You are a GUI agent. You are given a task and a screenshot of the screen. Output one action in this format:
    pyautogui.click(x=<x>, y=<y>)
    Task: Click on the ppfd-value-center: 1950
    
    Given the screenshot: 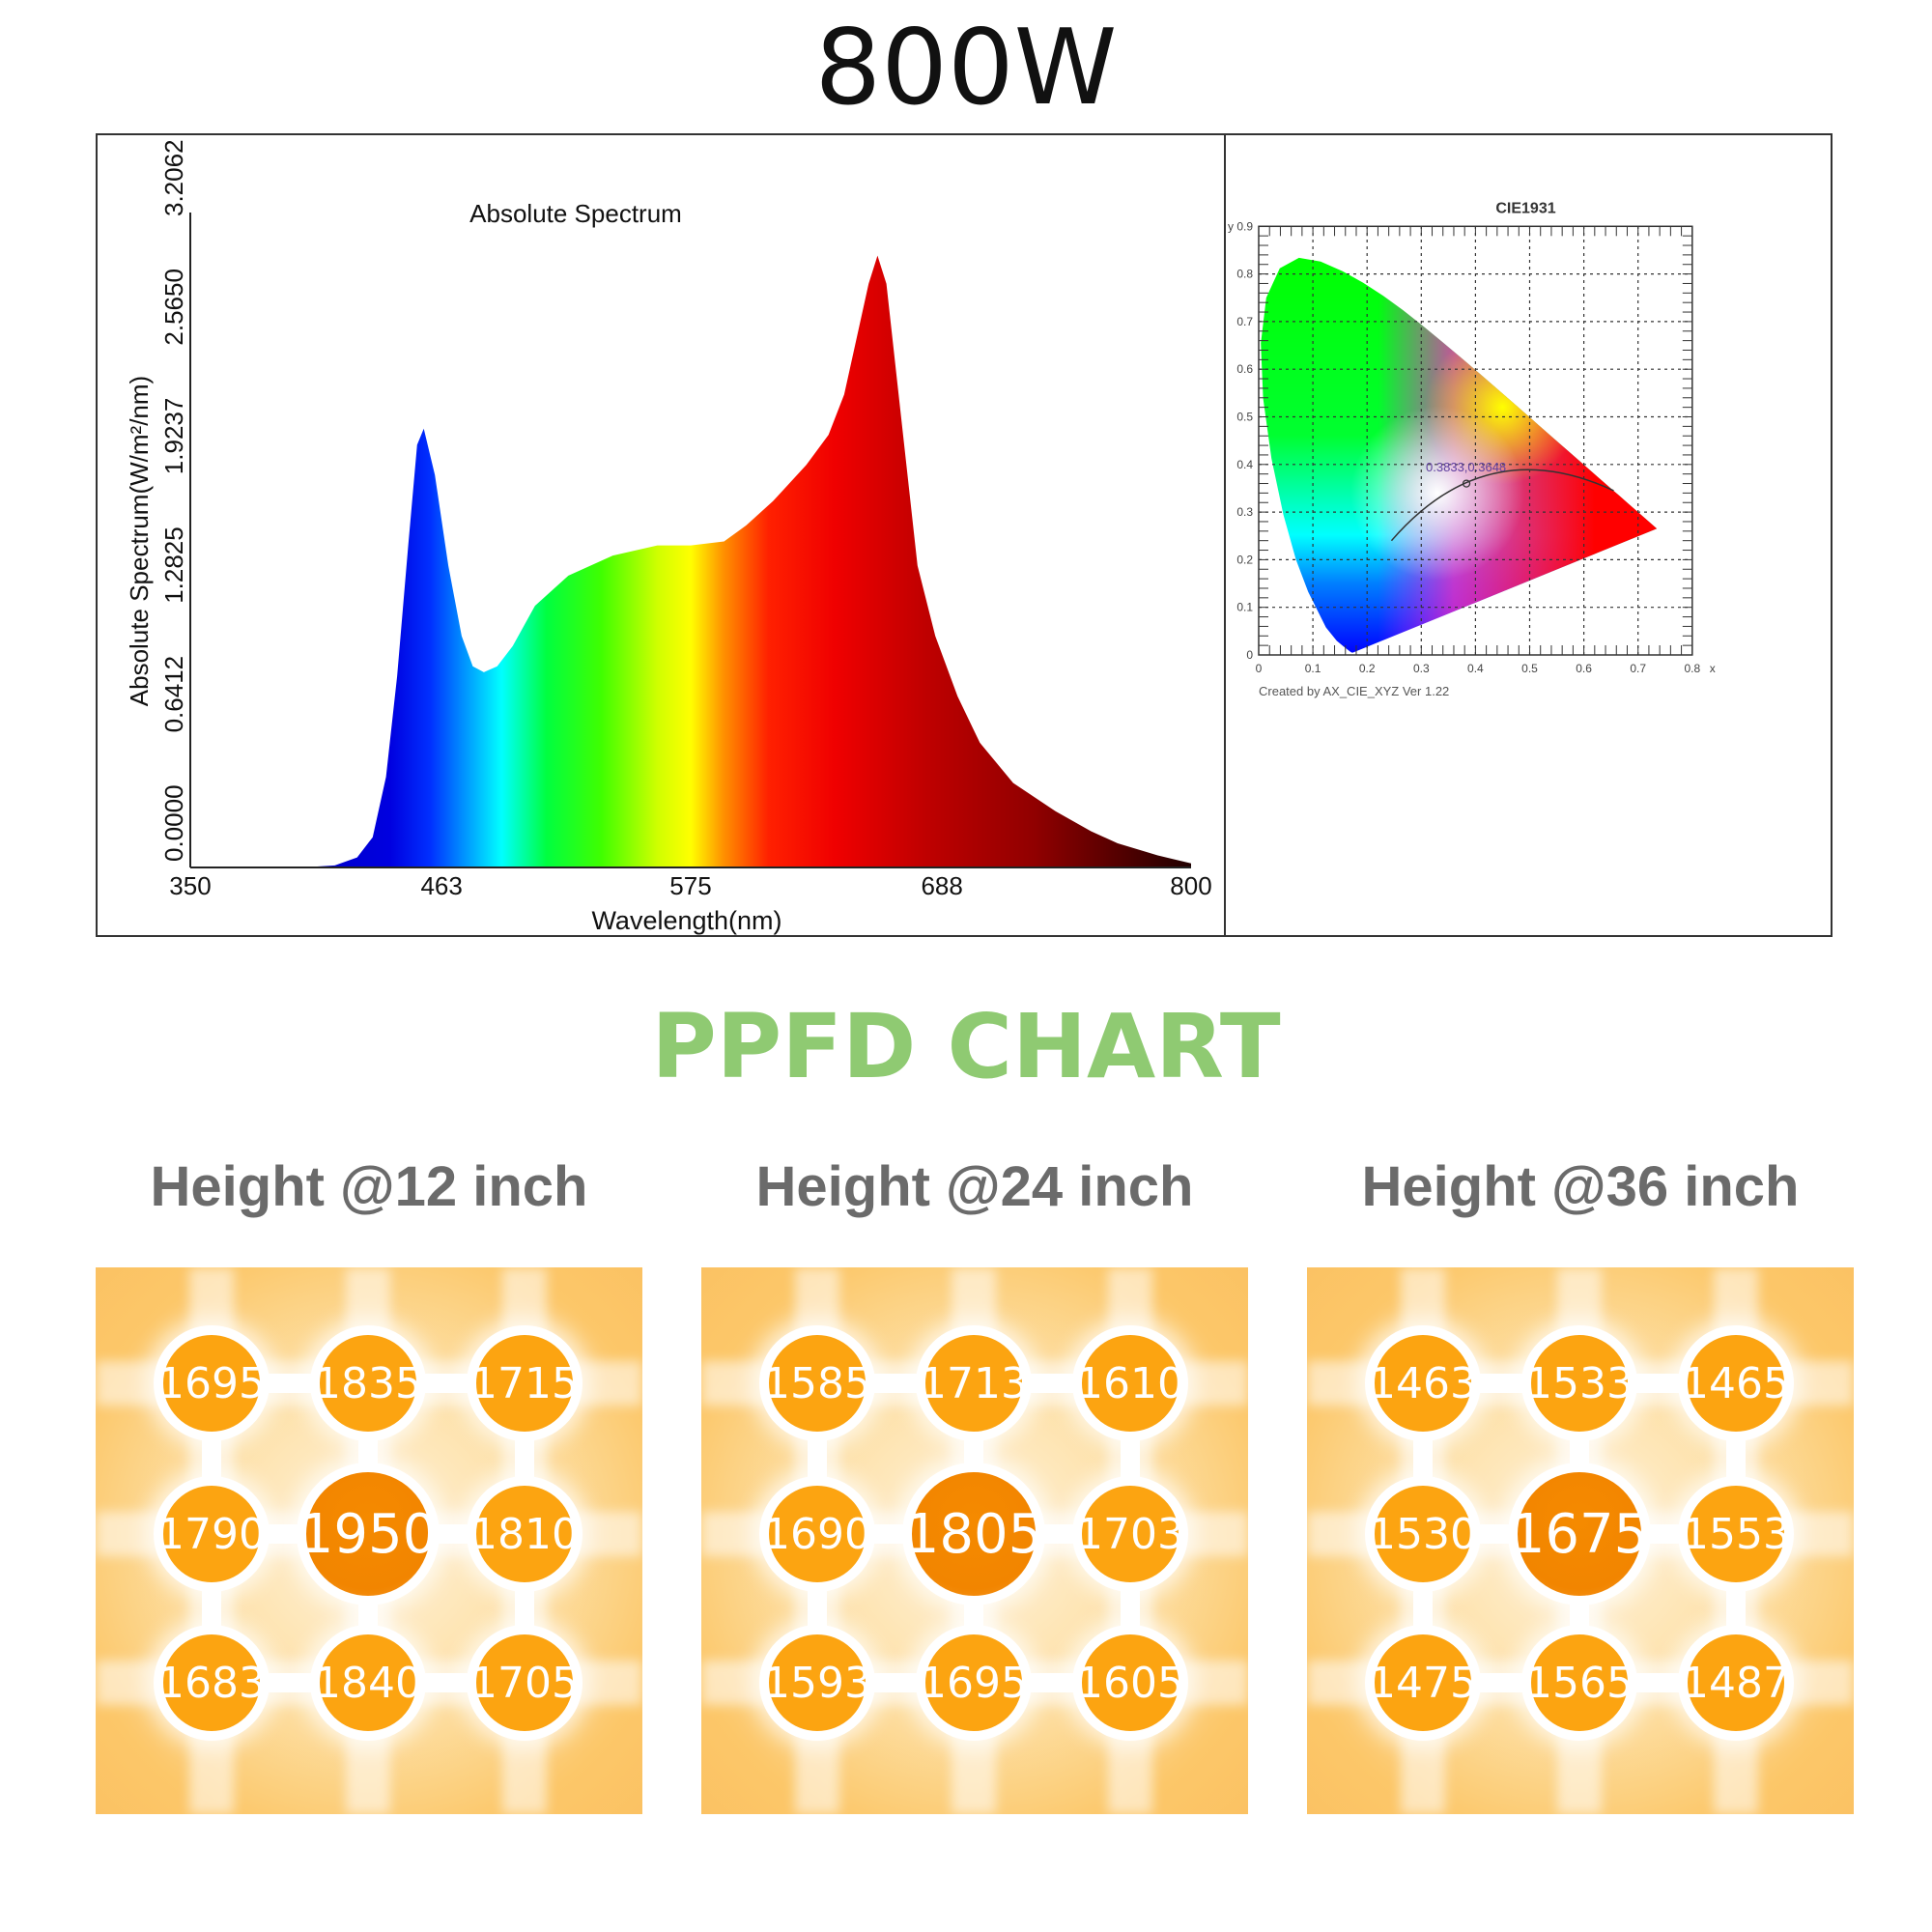 What is the action you would take?
    pyautogui.click(x=368, y=1534)
    